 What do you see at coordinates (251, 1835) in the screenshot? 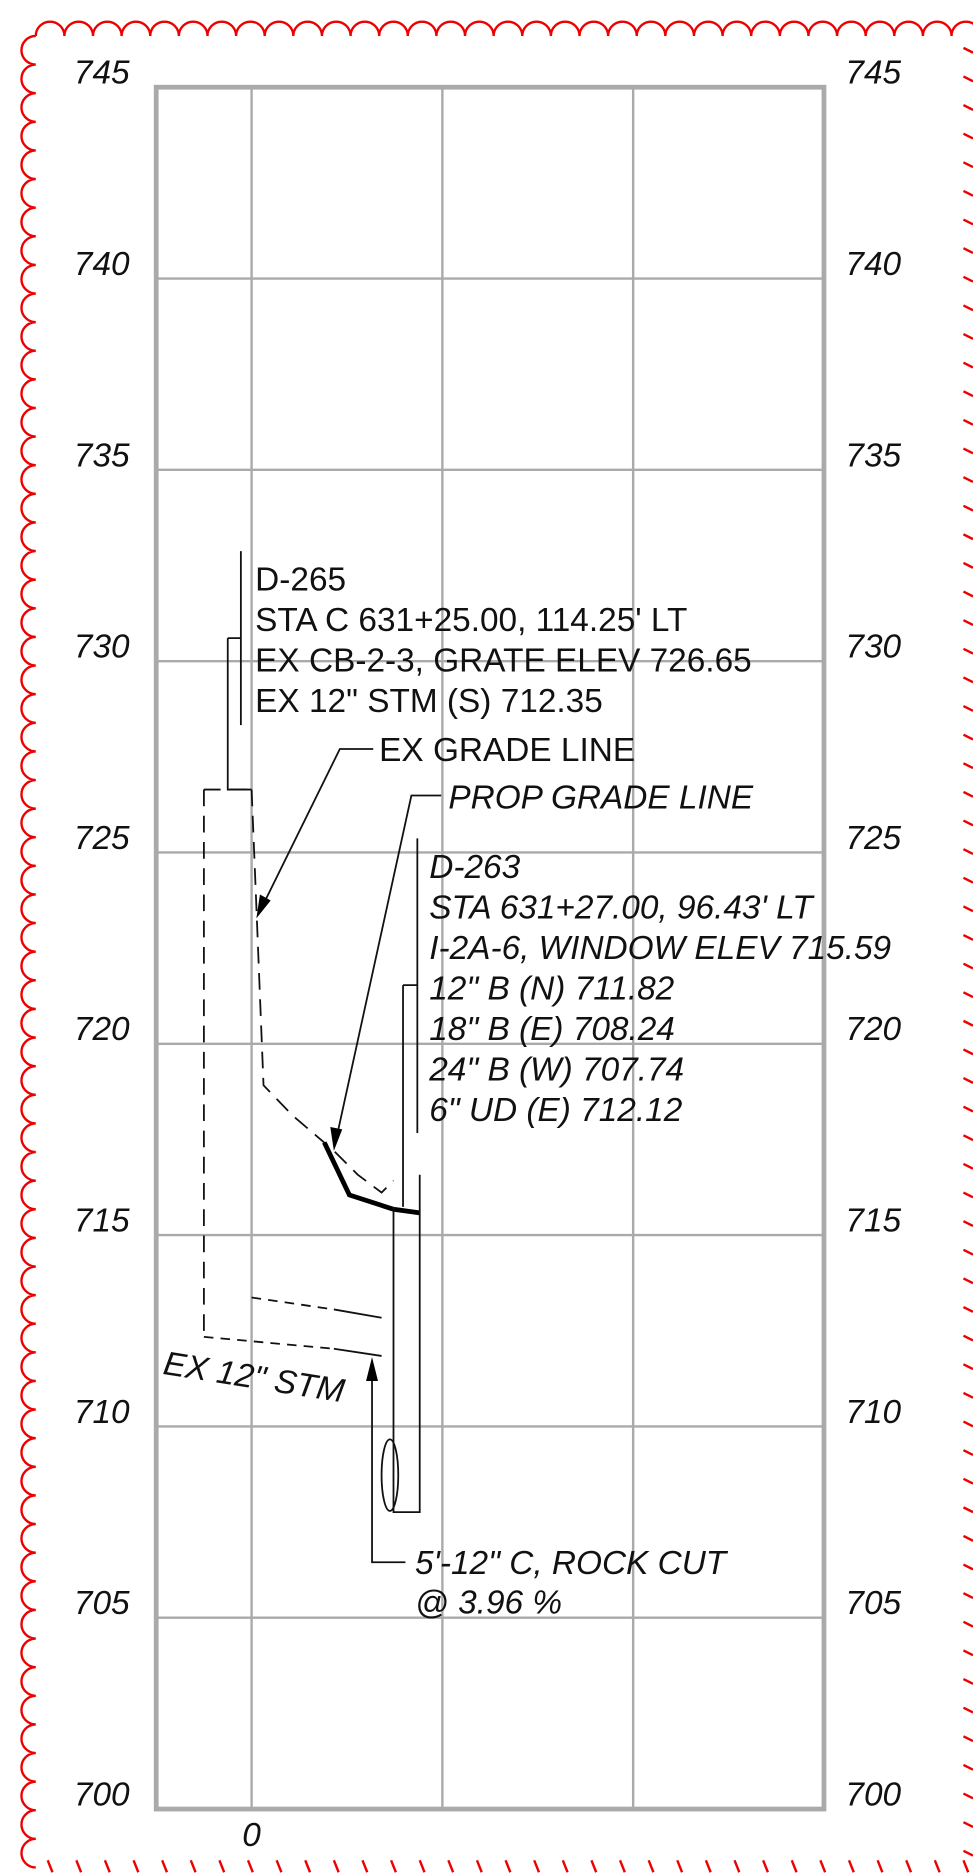
I see `station-label: 0` at bounding box center [251, 1835].